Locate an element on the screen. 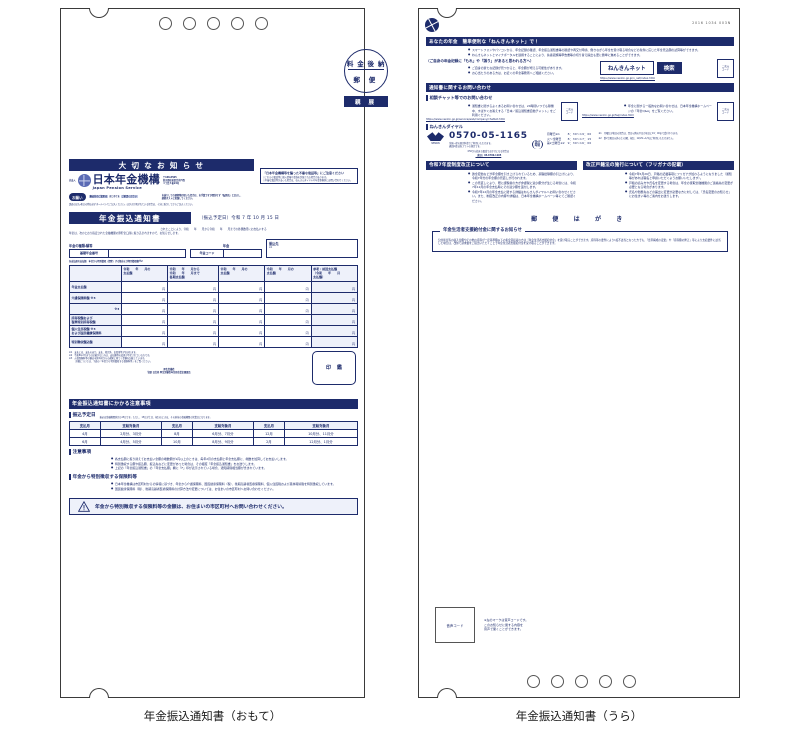 The width and height of the screenshot is (803, 745). hours-time: 9：30〜16：00 is located at coordinates (579, 143).